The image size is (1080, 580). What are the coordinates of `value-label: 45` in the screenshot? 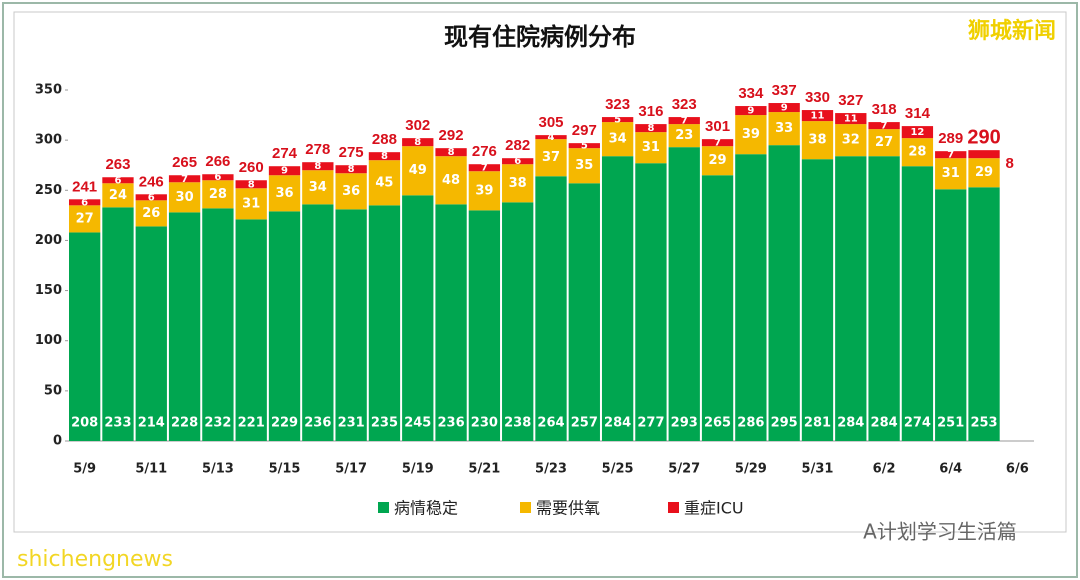 It's located at (384, 182).